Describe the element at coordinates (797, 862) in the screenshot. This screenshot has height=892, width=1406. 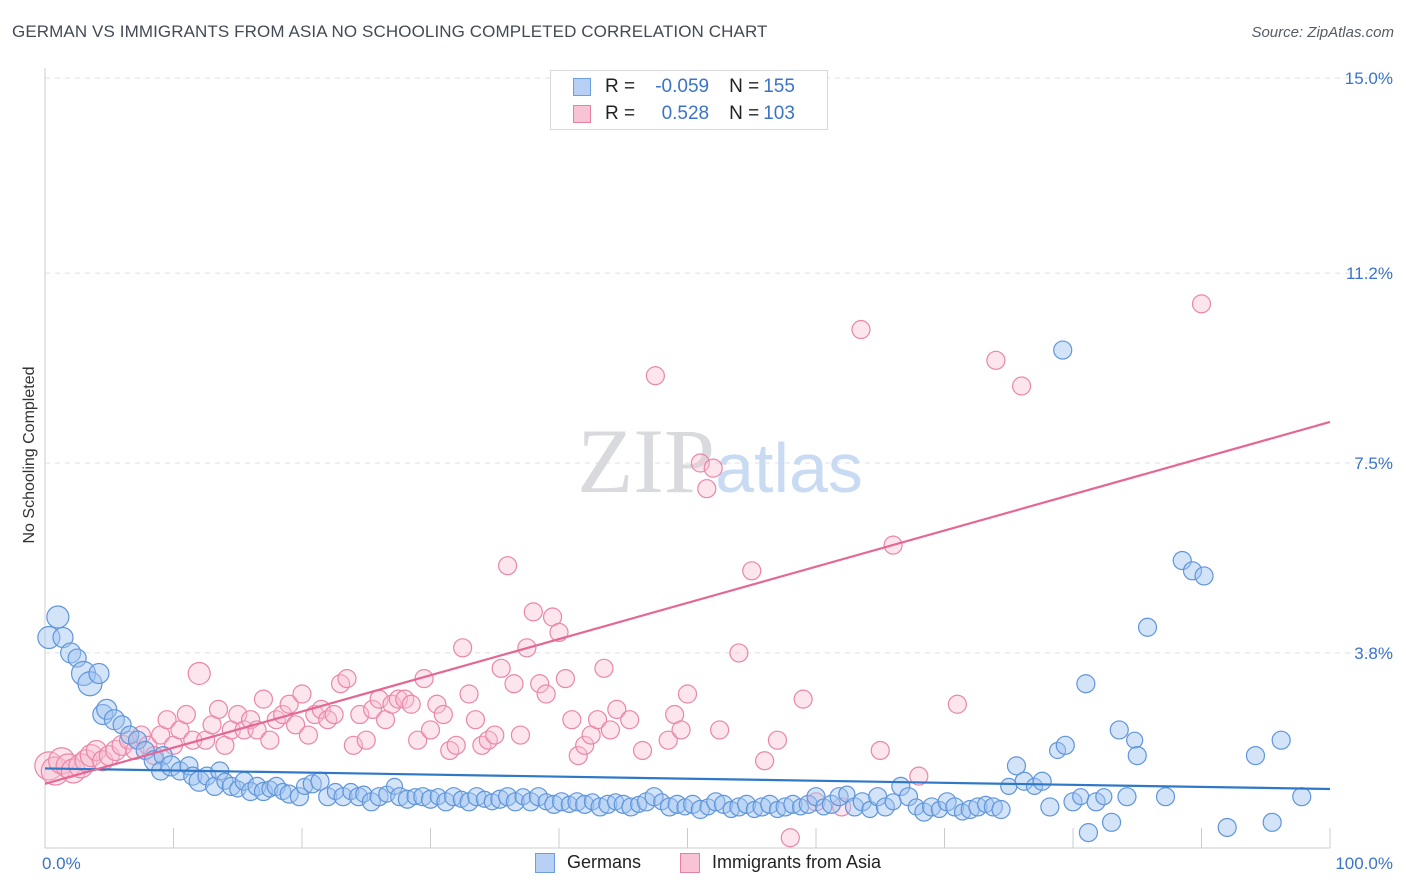
I see `series-label-asia: Immigrants from Asia` at that location.